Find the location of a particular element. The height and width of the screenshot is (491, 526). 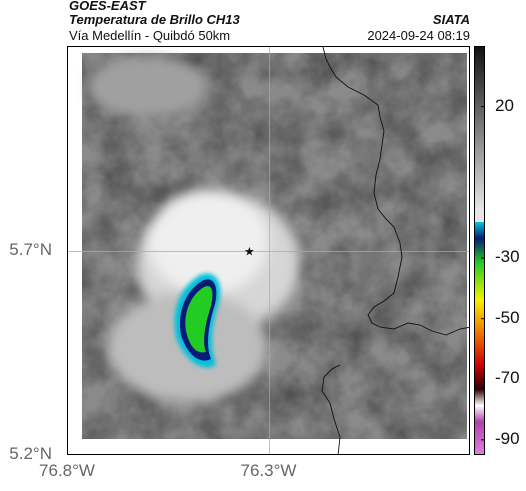

colorbar-tick-label: 20 is located at coordinates (504, 105).